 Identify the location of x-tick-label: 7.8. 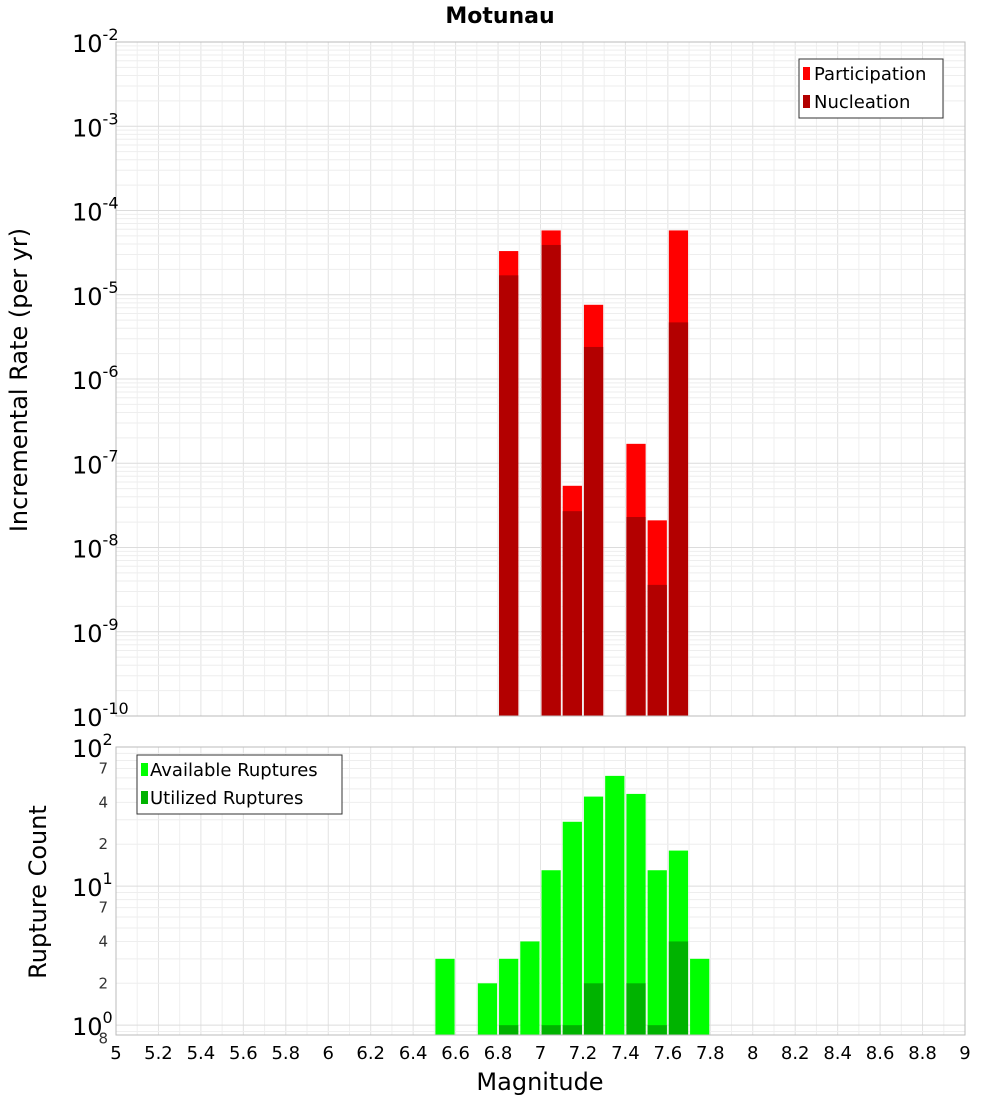
(710, 1053).